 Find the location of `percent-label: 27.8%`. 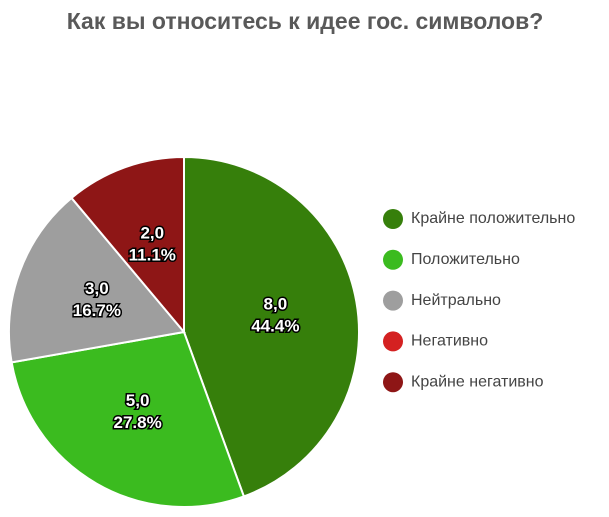

percent-label: 27.8% is located at coordinates (138, 422).